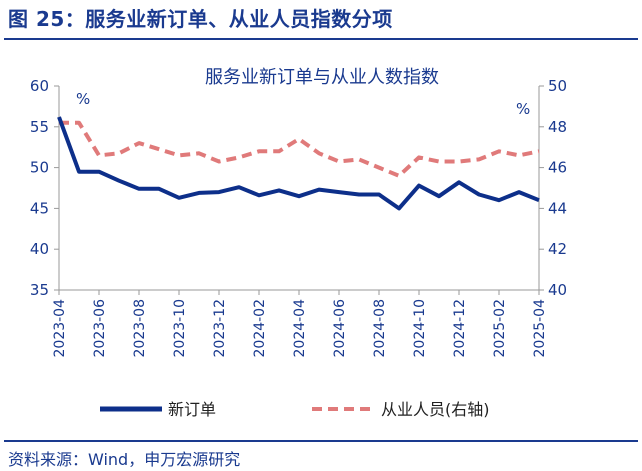 The height and width of the screenshot is (471, 642). I want to click on left-tick-label: 55, so click(39, 127).